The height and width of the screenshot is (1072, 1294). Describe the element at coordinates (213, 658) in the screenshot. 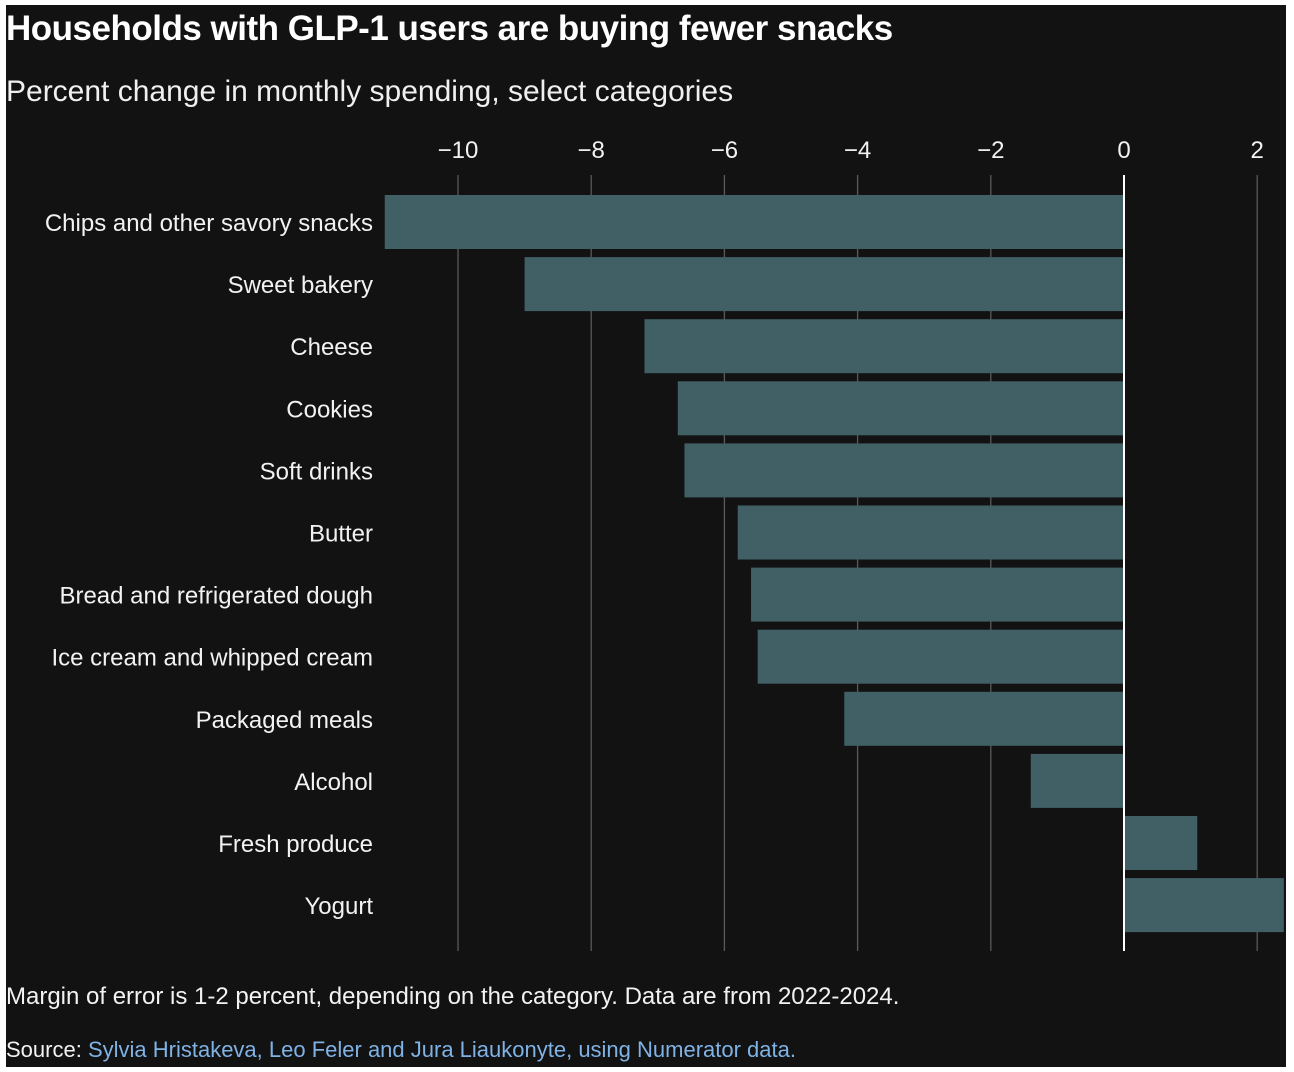

I see `category-label: Ice cream and whipped cream` at that location.